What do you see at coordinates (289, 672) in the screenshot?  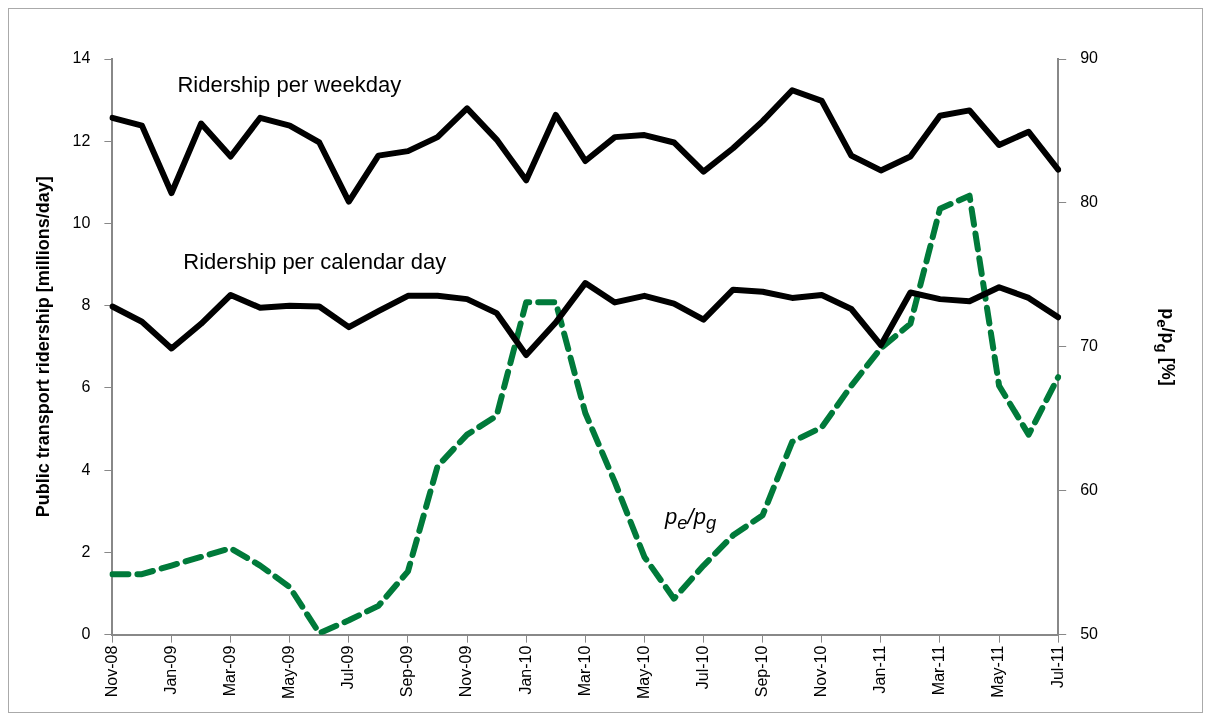 I see `x-tick-label: May-09` at bounding box center [289, 672].